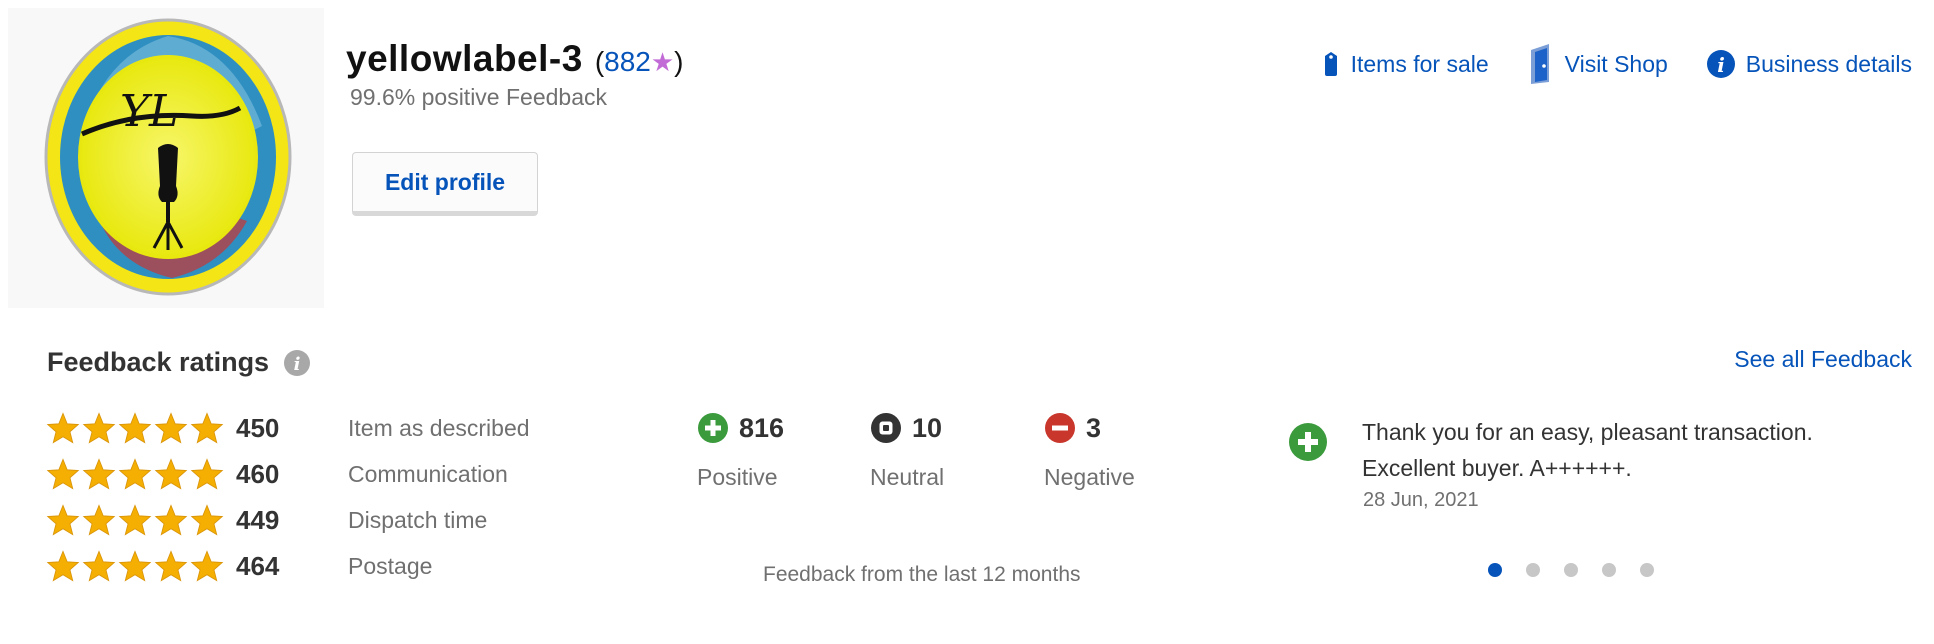 Image resolution: width=1934 pixels, height=644 pixels. I want to click on positive-label: Positive, so click(737, 477).